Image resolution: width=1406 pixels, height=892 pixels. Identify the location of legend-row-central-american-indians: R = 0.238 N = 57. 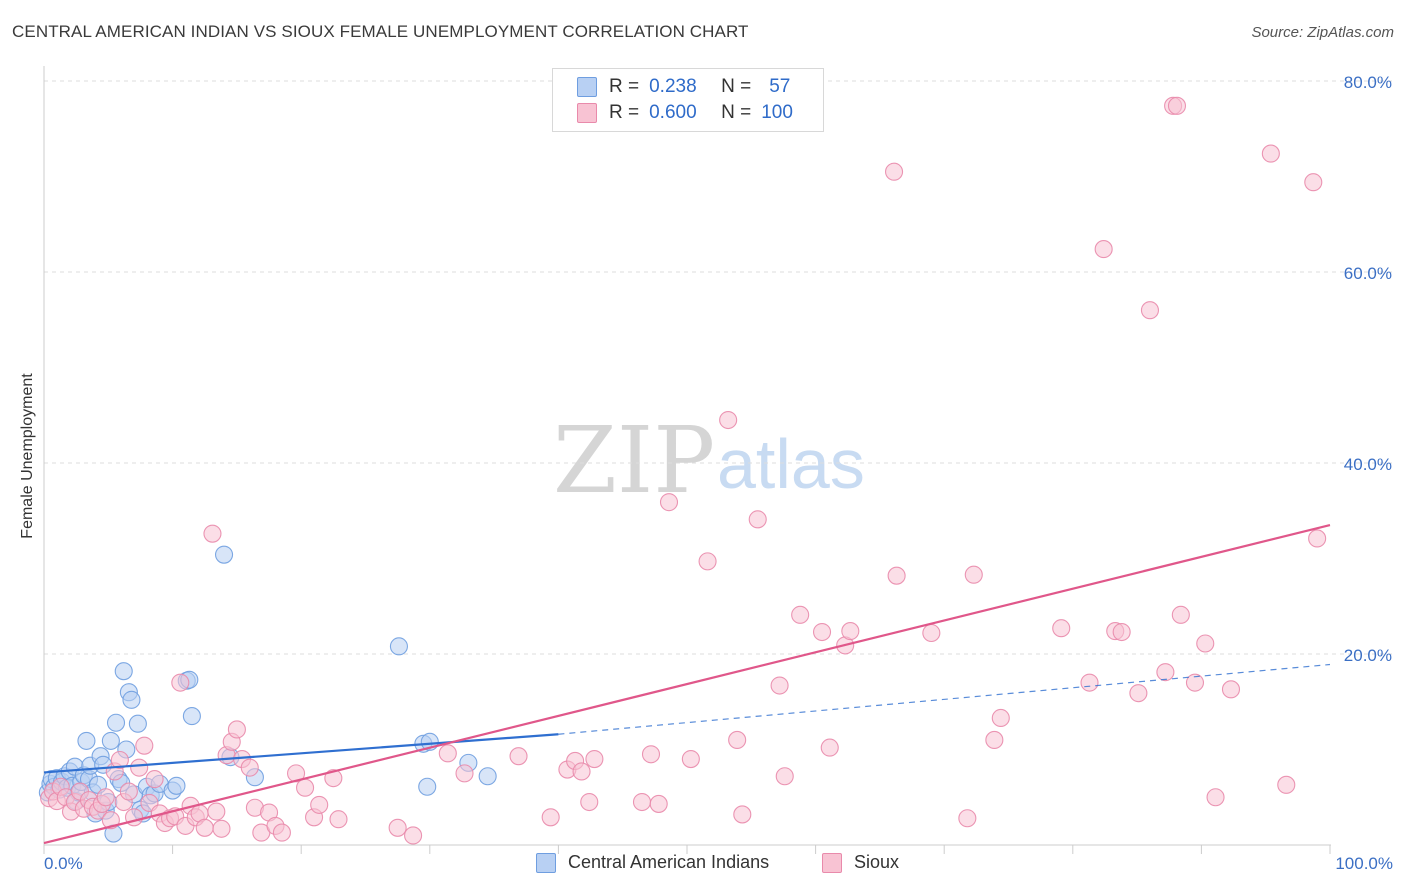
(683, 87).